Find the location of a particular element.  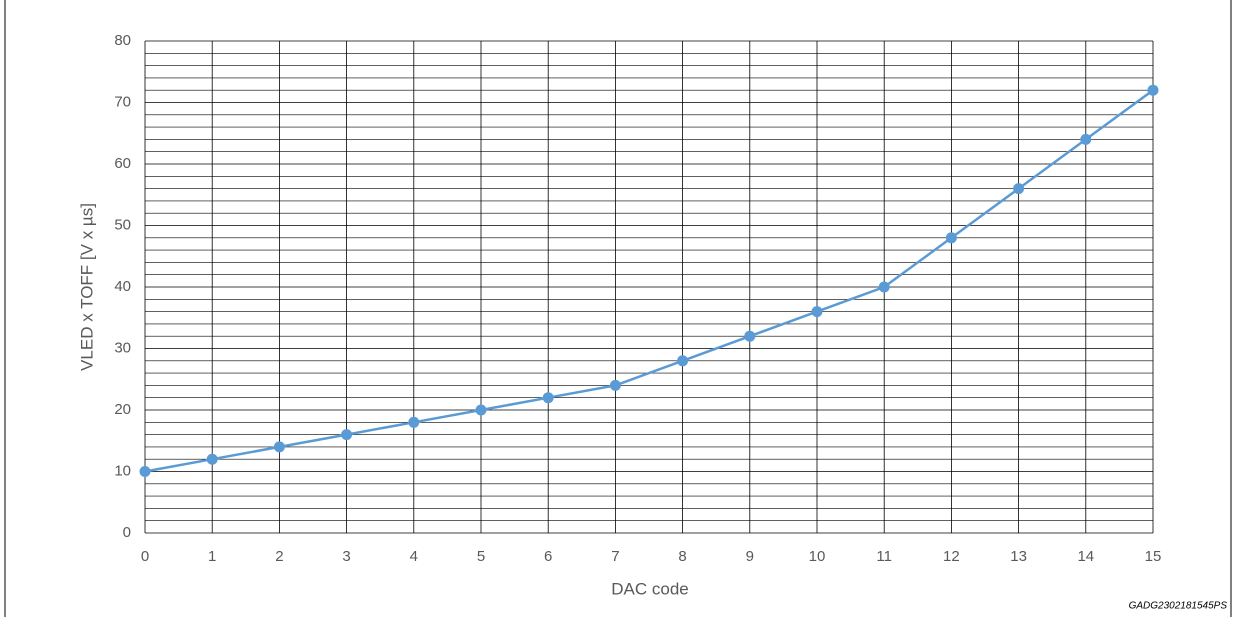

y-tick-label: 70 is located at coordinates (122, 101).